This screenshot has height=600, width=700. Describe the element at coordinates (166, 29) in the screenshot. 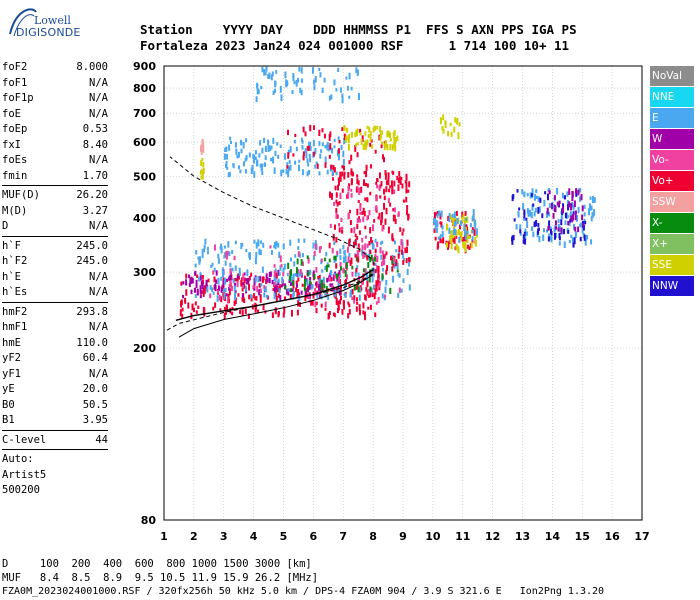

I see `header-cell: Station` at that location.